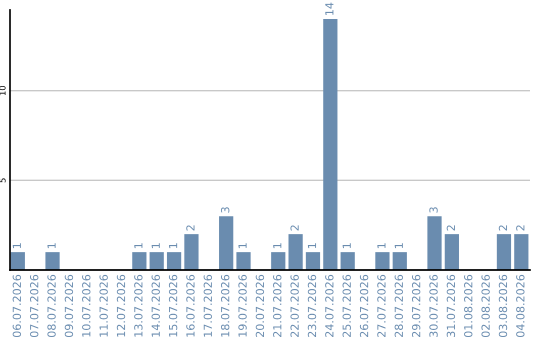  What do you see at coordinates (433, 305) in the screenshot?
I see `x-tick-label: 30.07.2026` at bounding box center [433, 305].